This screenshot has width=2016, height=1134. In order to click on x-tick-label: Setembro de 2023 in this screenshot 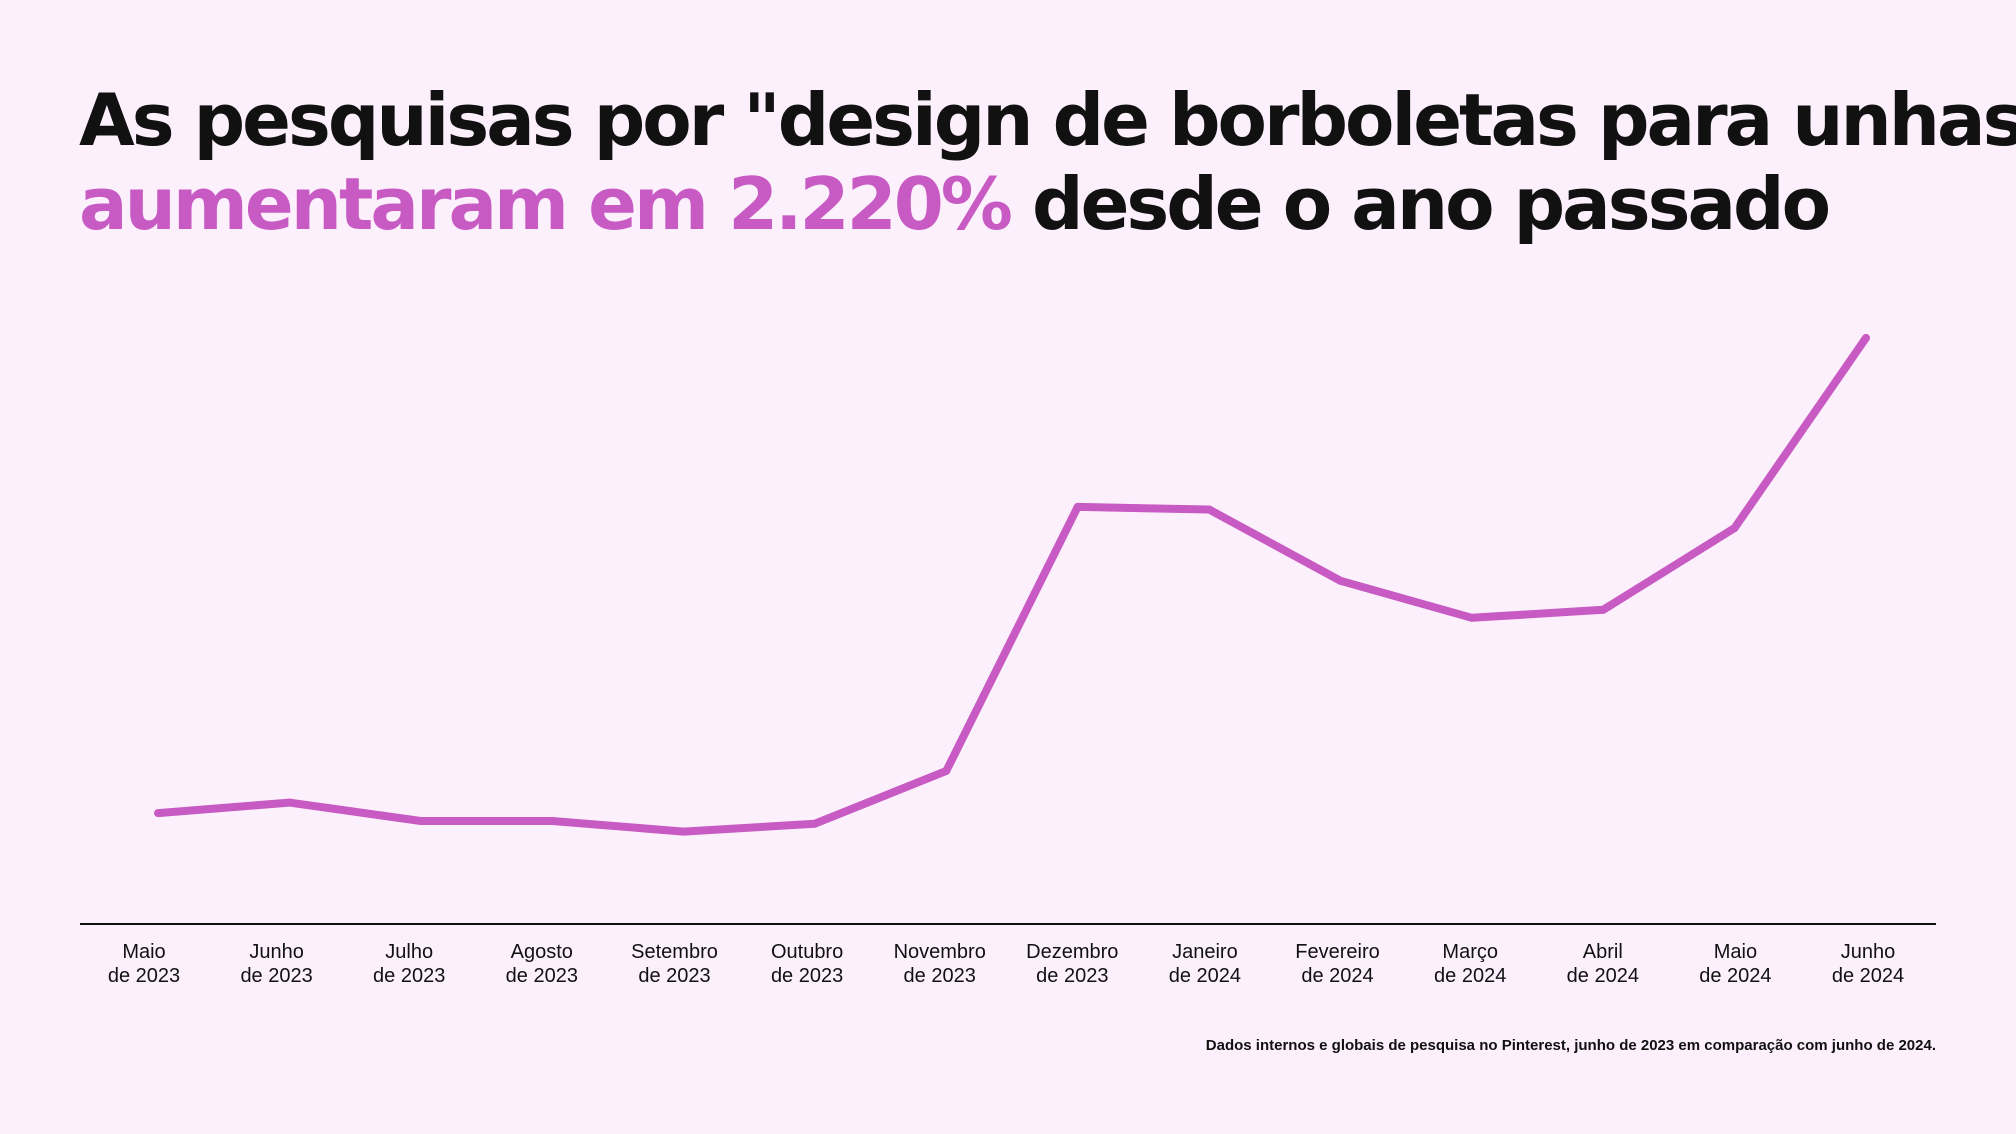, I will do `click(674, 964)`.